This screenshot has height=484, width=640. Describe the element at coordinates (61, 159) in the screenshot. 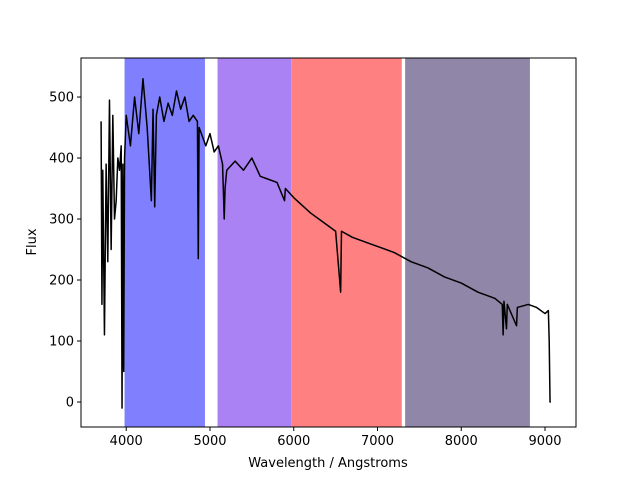

I see `y-tick-label: 400` at that location.